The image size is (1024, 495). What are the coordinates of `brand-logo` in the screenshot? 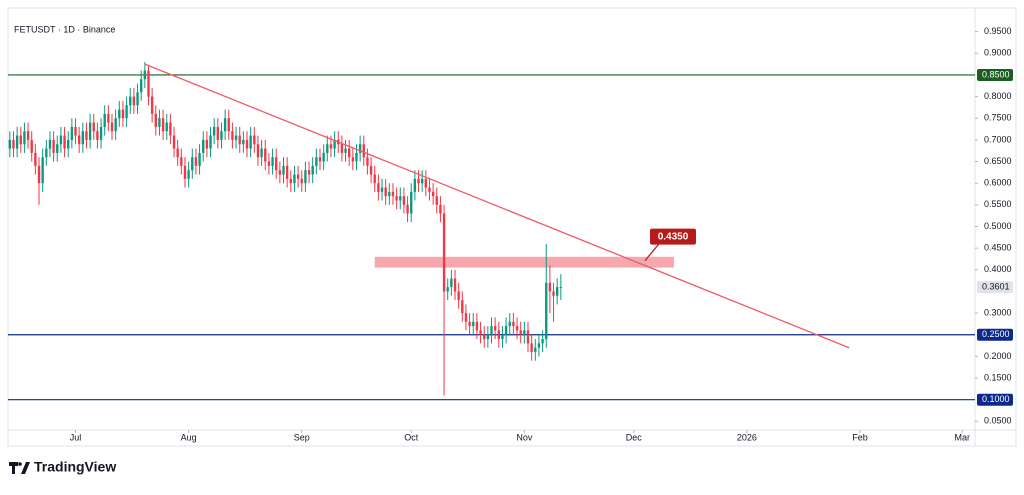 It's located at (19, 468).